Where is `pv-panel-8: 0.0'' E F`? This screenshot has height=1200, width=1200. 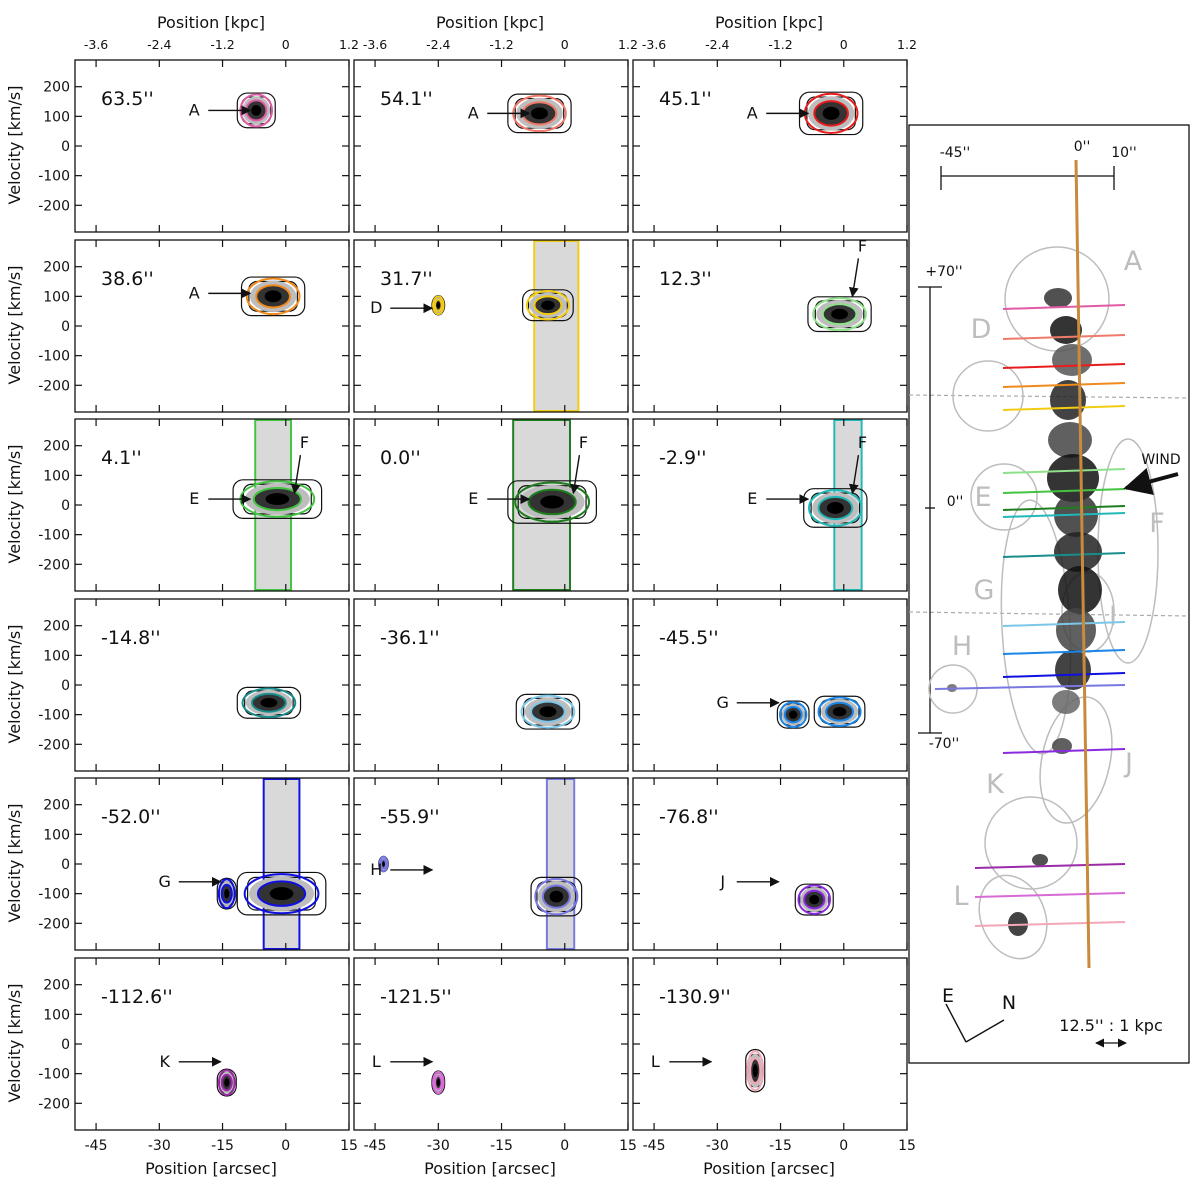 pv-panel-8: 0.0'' E F is located at coordinates (491, 505).